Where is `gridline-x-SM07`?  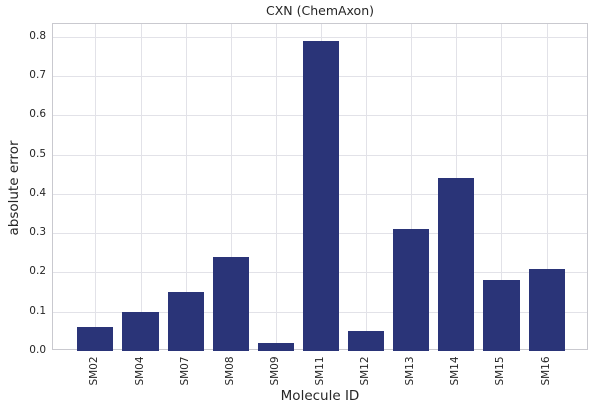 gridline-x-SM07 is located at coordinates (186, 186).